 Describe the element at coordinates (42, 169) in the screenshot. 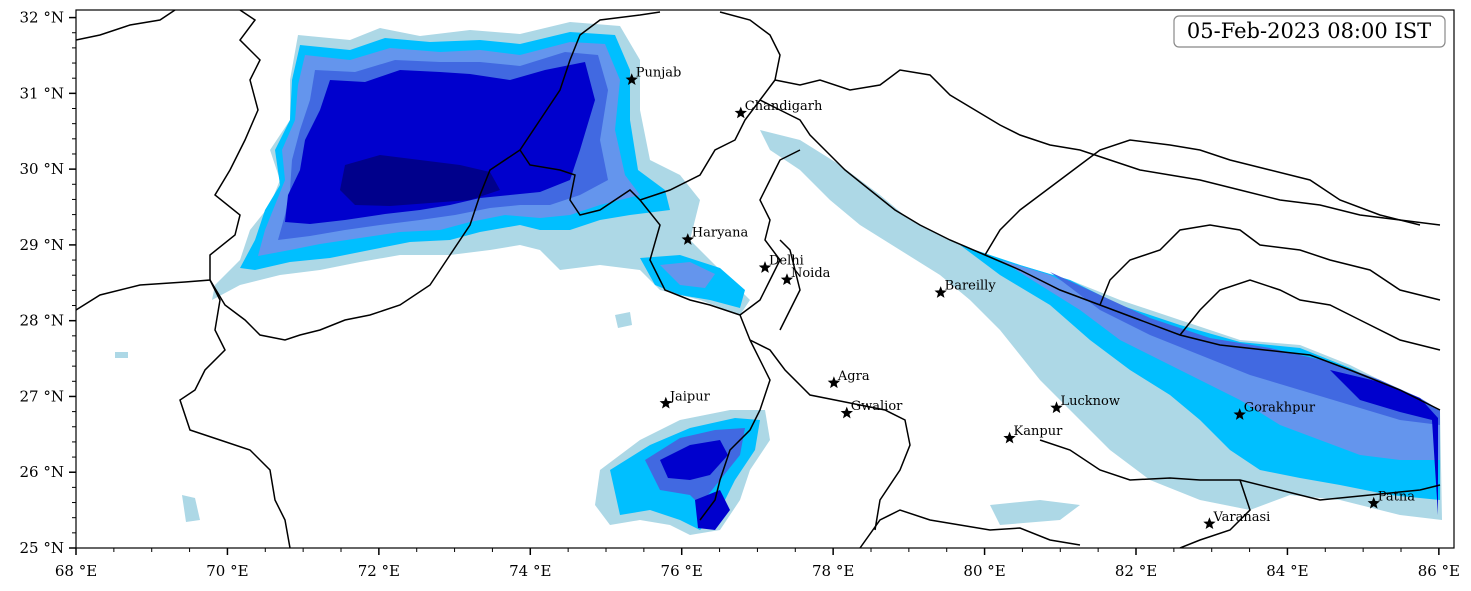

I see `y-tick-label: 30 °N` at that location.